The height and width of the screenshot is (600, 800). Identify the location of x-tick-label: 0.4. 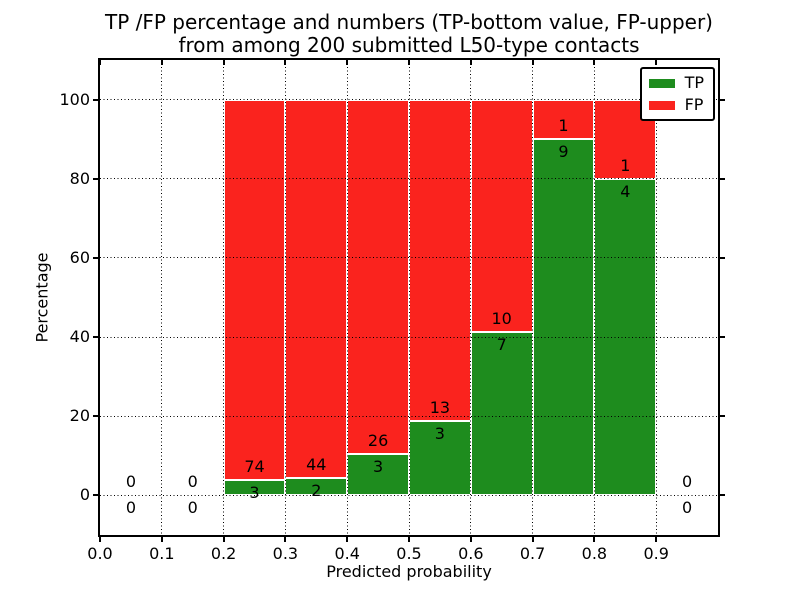
(347, 553).